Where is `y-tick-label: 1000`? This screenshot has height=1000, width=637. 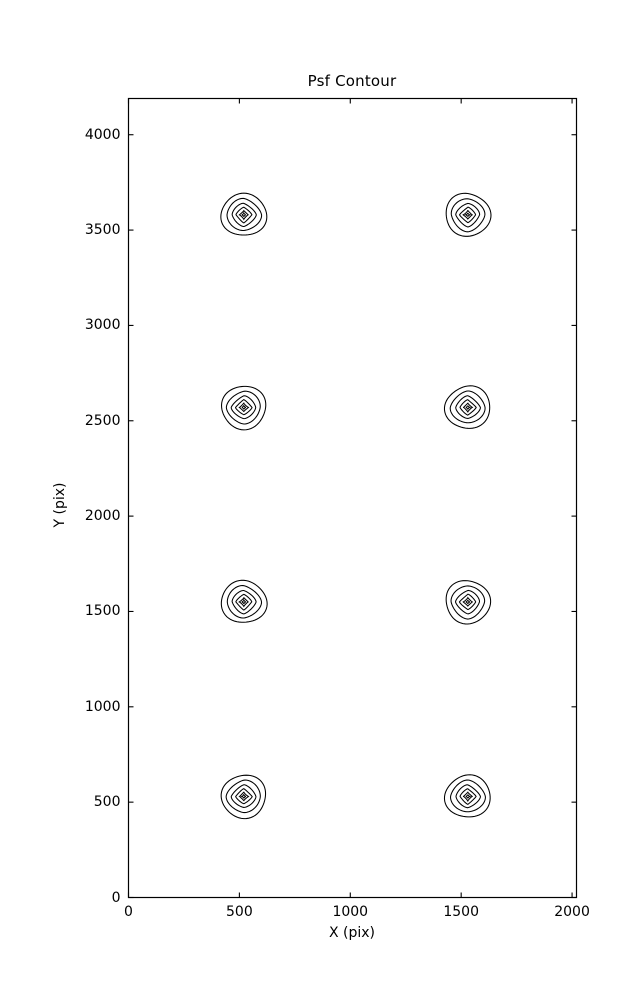
y-tick-label: 1000 is located at coordinates (102, 706).